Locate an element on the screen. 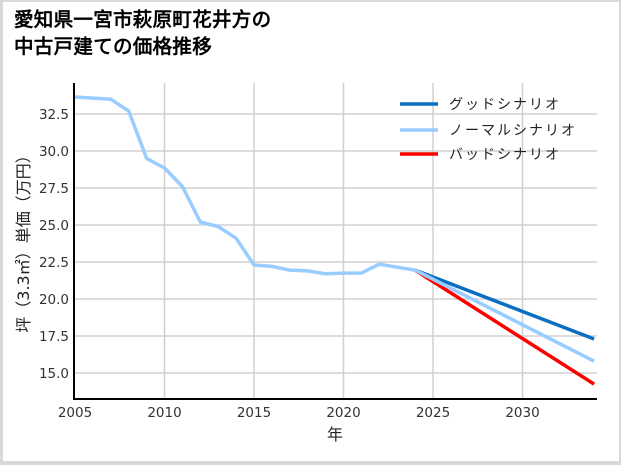 This screenshot has height=465, width=621. good-scenario-line is located at coordinates (504, 304).